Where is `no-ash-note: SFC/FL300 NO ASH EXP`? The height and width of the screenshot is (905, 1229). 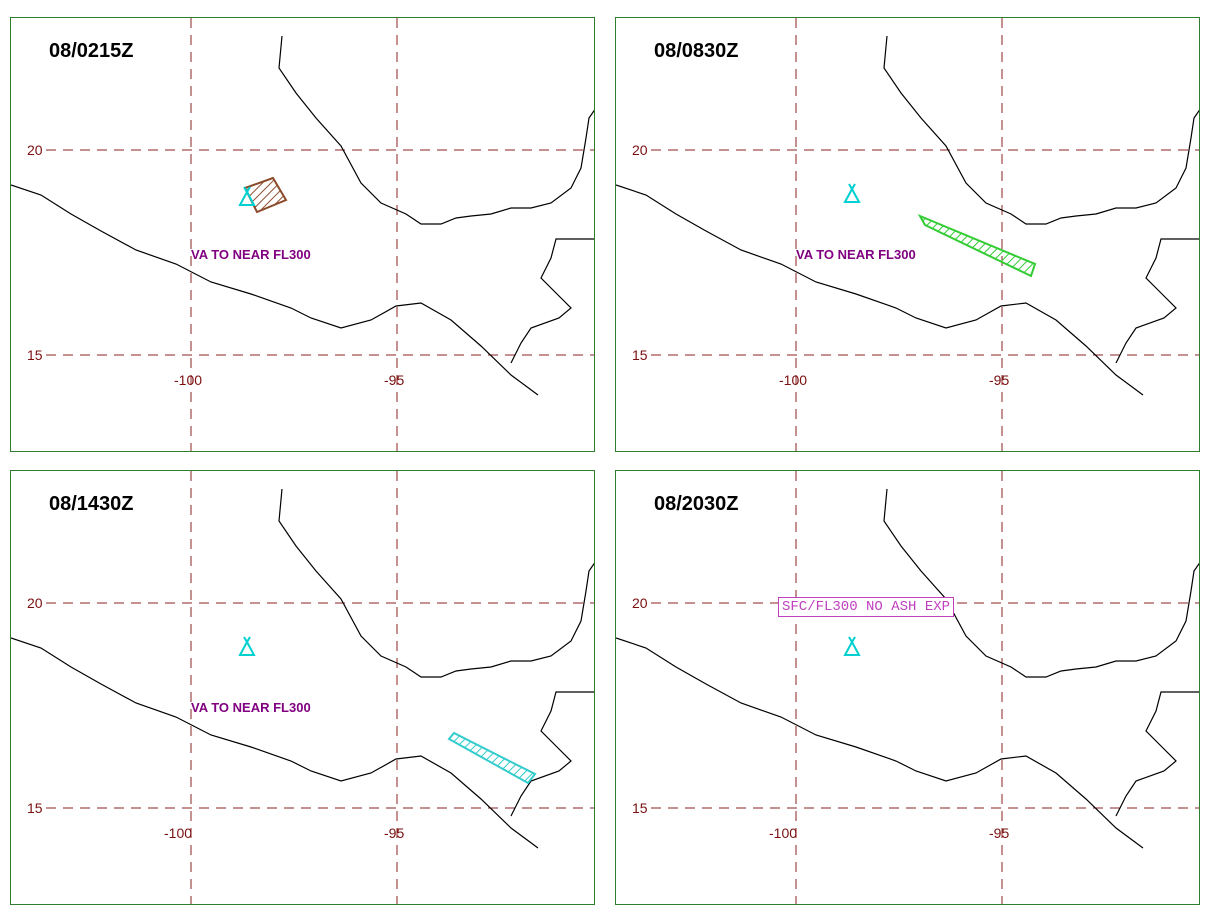
no-ash-note: SFC/FL300 NO ASH EXP is located at coordinates (866, 607).